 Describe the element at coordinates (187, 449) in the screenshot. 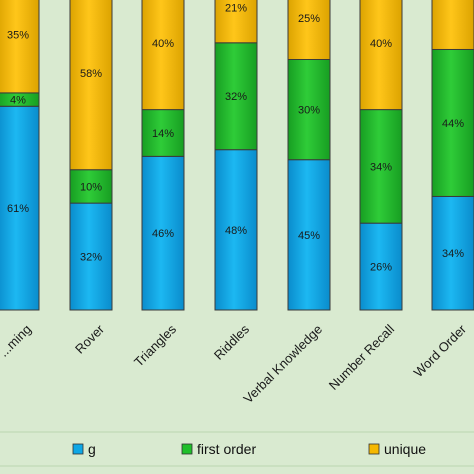

I see `legend-swatch-first-order` at that location.